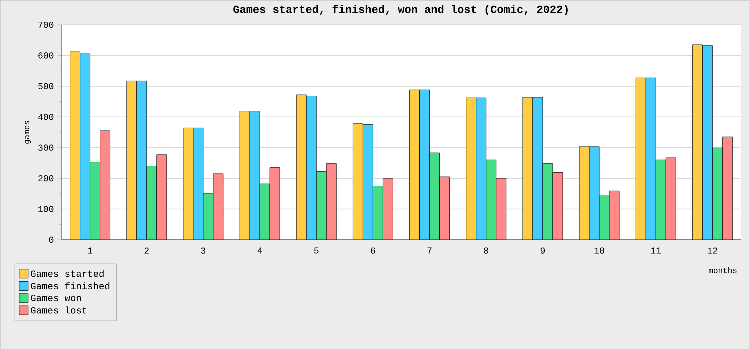 The height and width of the screenshot is (350, 750). Describe the element at coordinates (723, 271) in the screenshot. I see `x-axis-title: months` at that location.